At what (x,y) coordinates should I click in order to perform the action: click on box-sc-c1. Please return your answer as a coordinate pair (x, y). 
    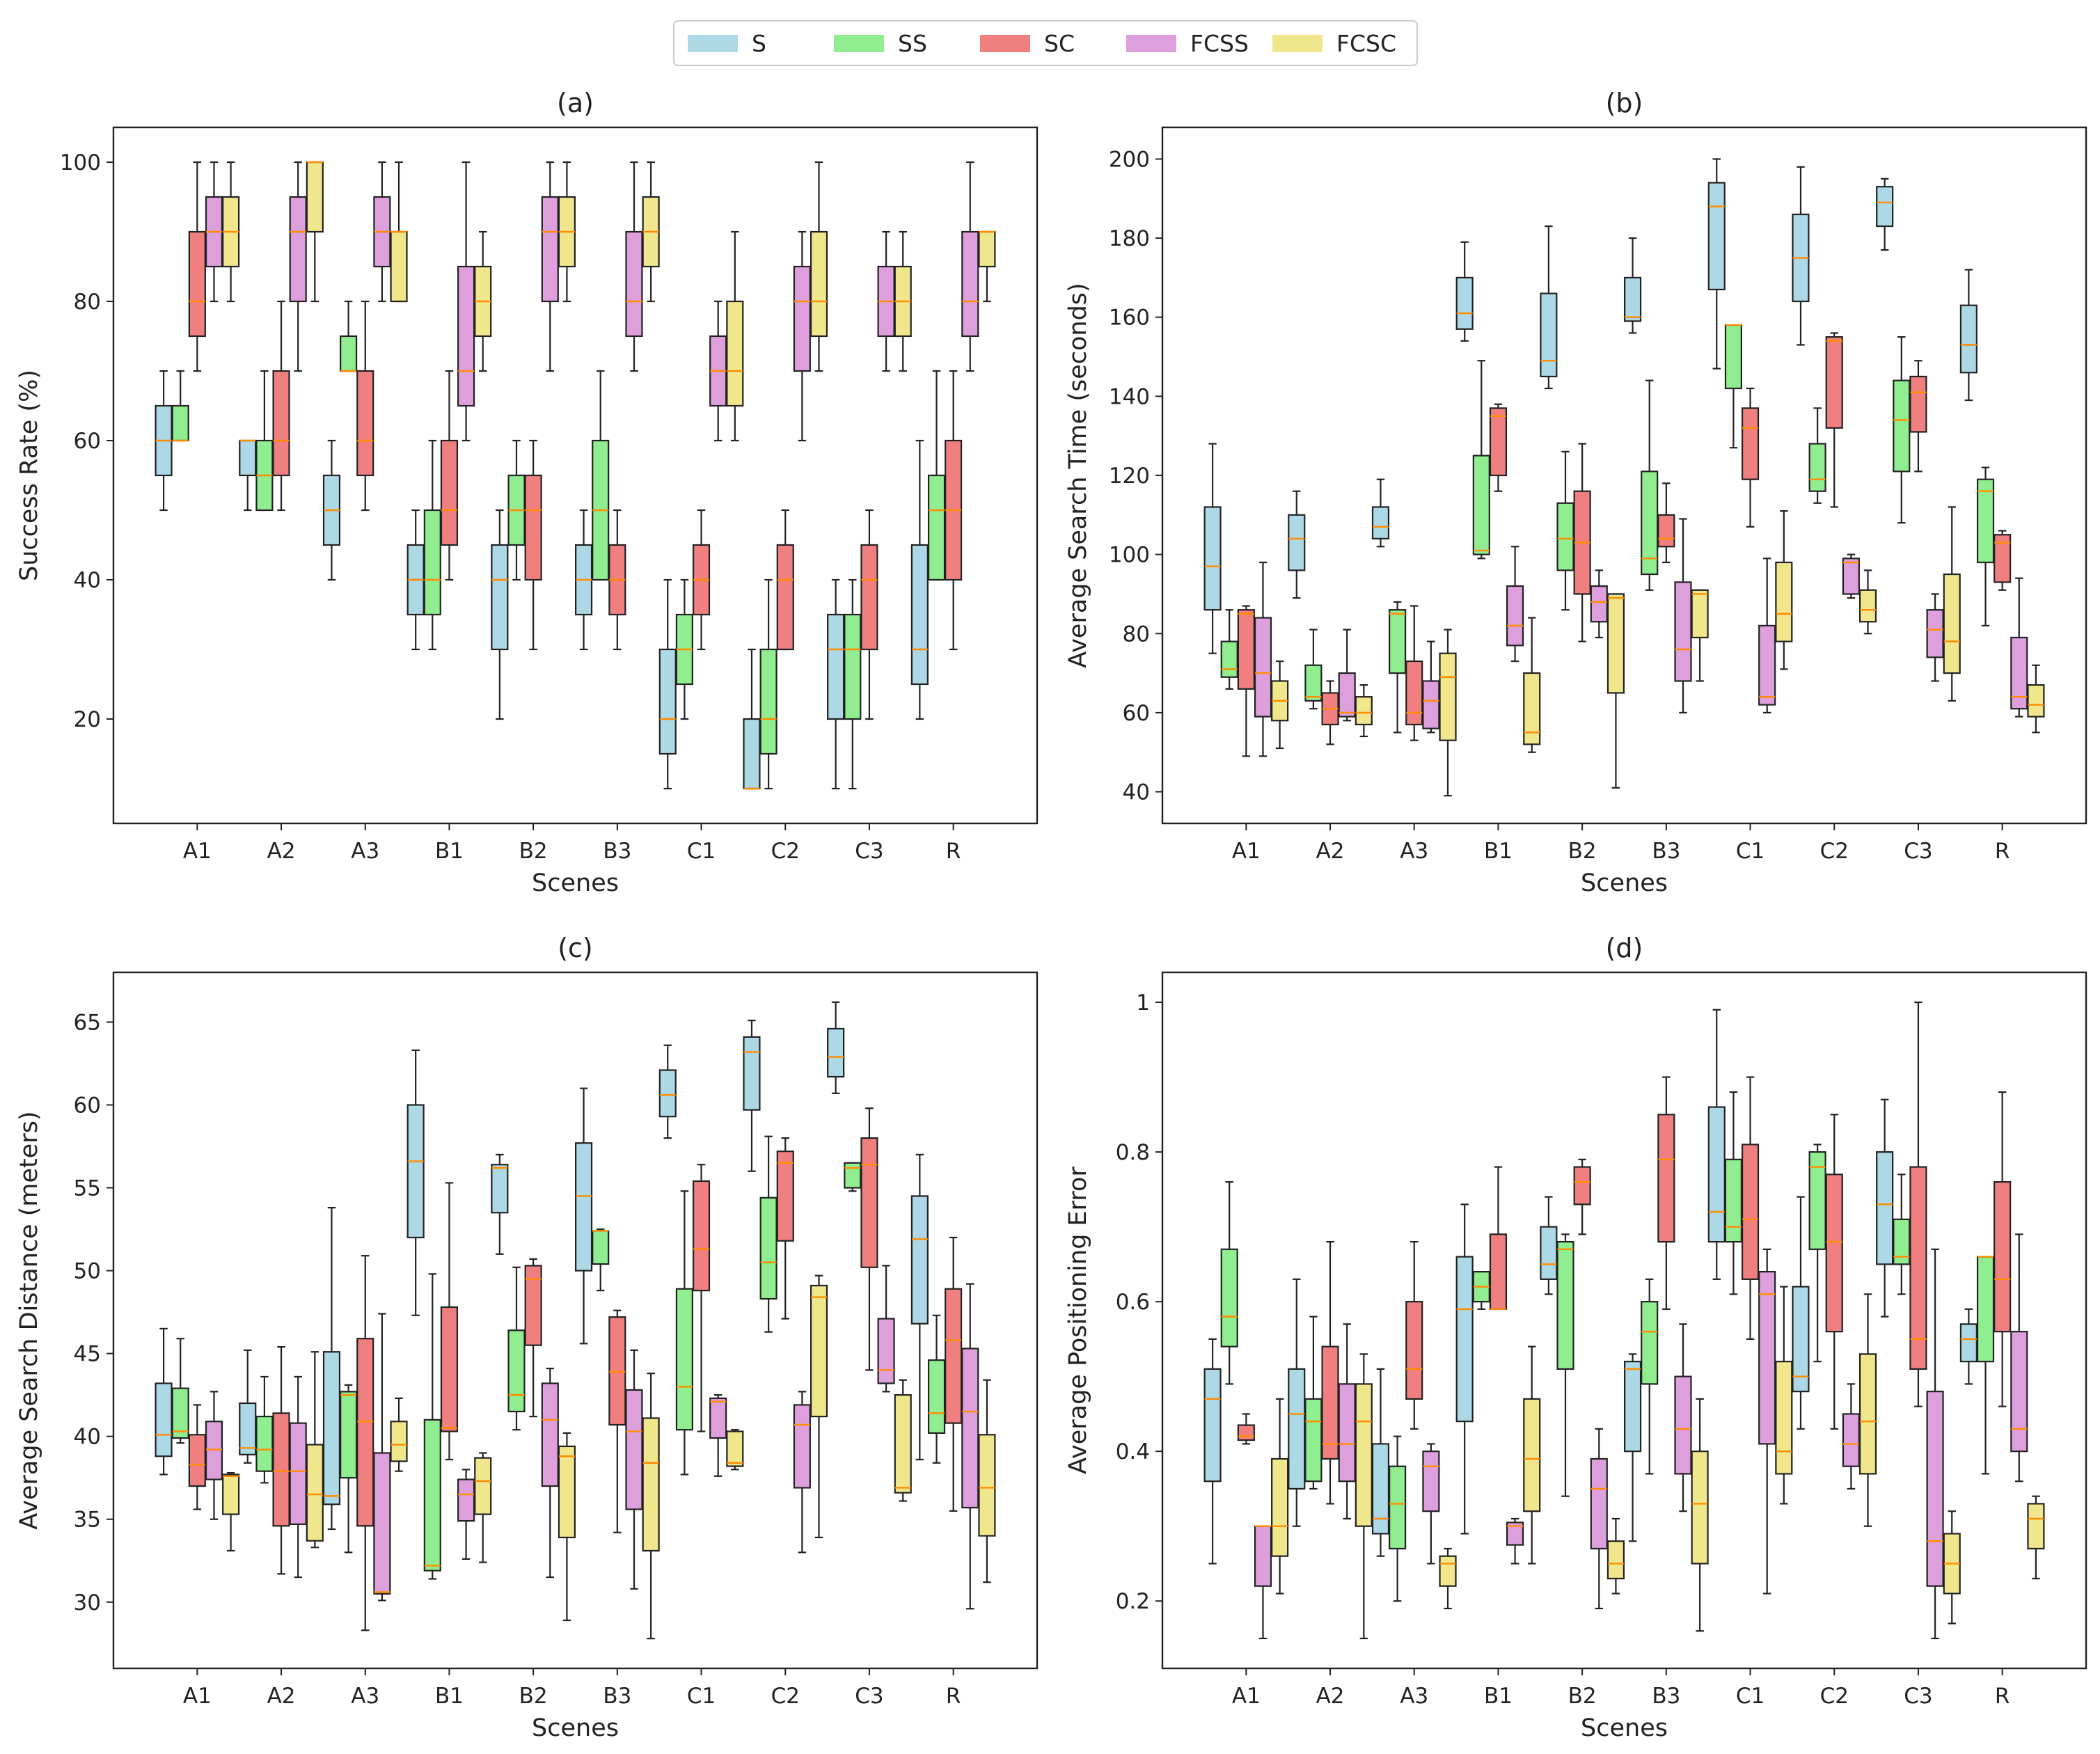
    Looking at the image, I should click on (702, 1298).